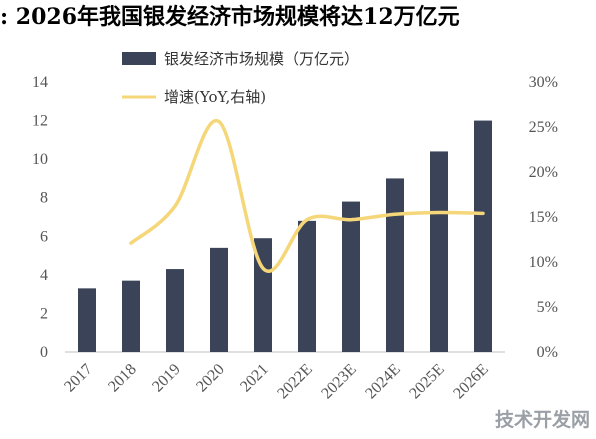 The image size is (596, 439). What do you see at coordinates (166, 378) in the screenshot?
I see `x-tick-2019: 2019` at bounding box center [166, 378].